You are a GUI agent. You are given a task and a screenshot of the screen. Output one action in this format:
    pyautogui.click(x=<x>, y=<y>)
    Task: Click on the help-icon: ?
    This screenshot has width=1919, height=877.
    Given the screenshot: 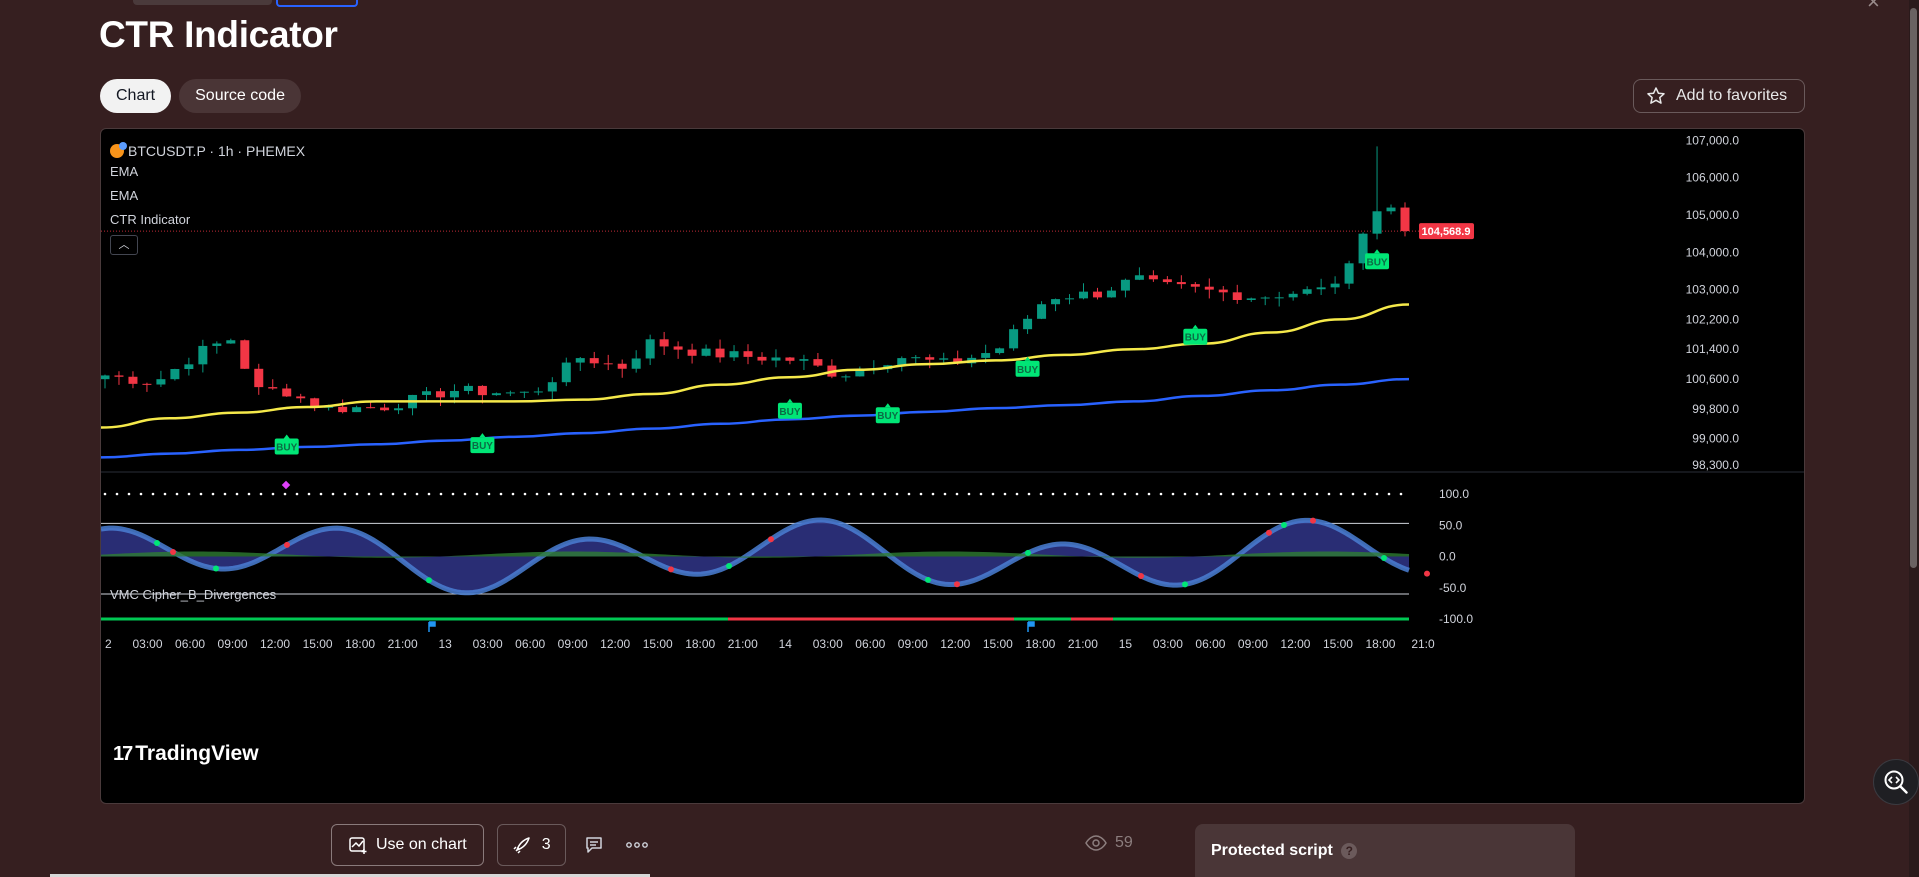 What is the action you would take?
    pyautogui.click(x=1349, y=851)
    